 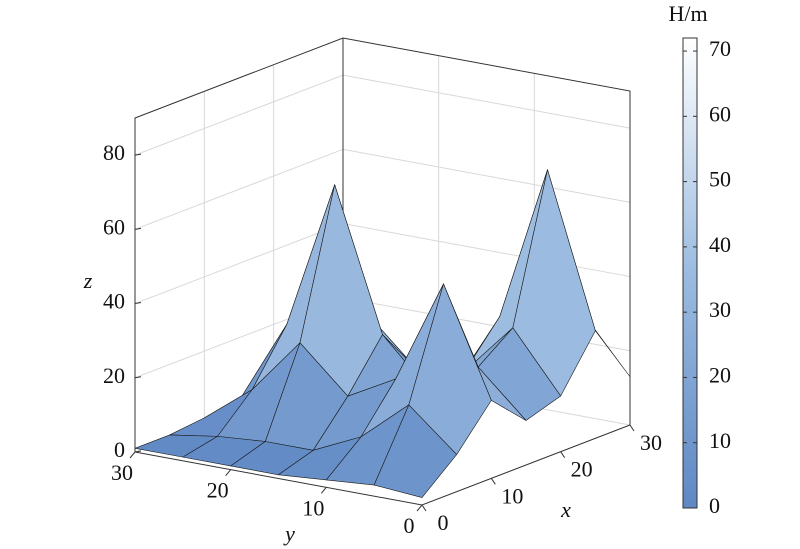 What do you see at coordinates (289, 533) in the screenshot?
I see `y-axis-label: y` at bounding box center [289, 533].